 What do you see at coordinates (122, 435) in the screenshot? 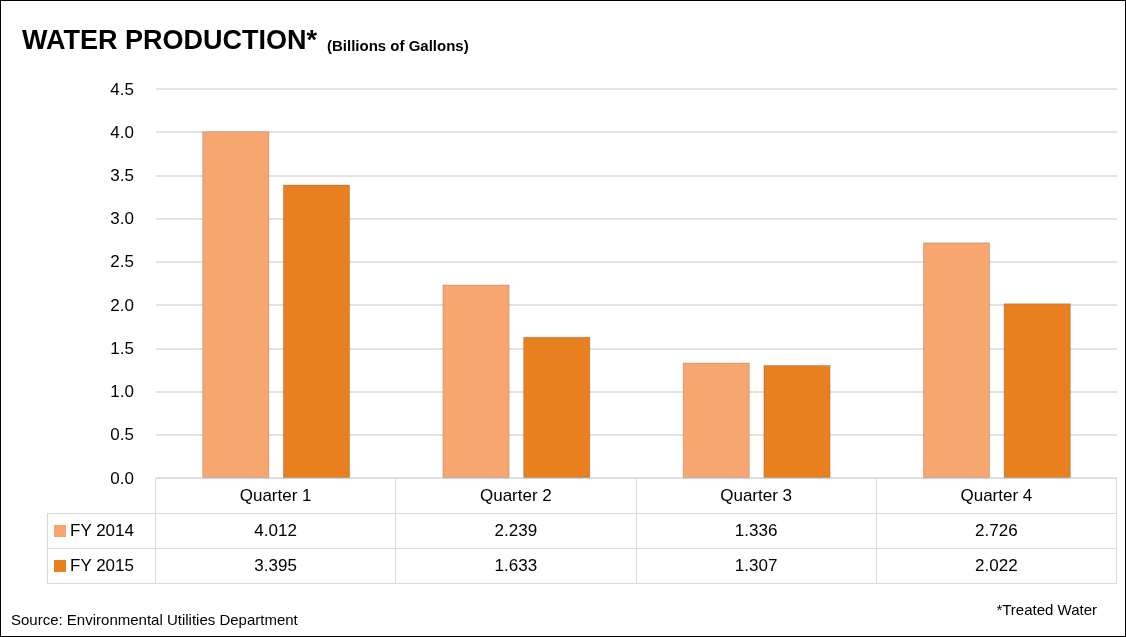
I see `y-tick-label: 0.5` at bounding box center [122, 435].